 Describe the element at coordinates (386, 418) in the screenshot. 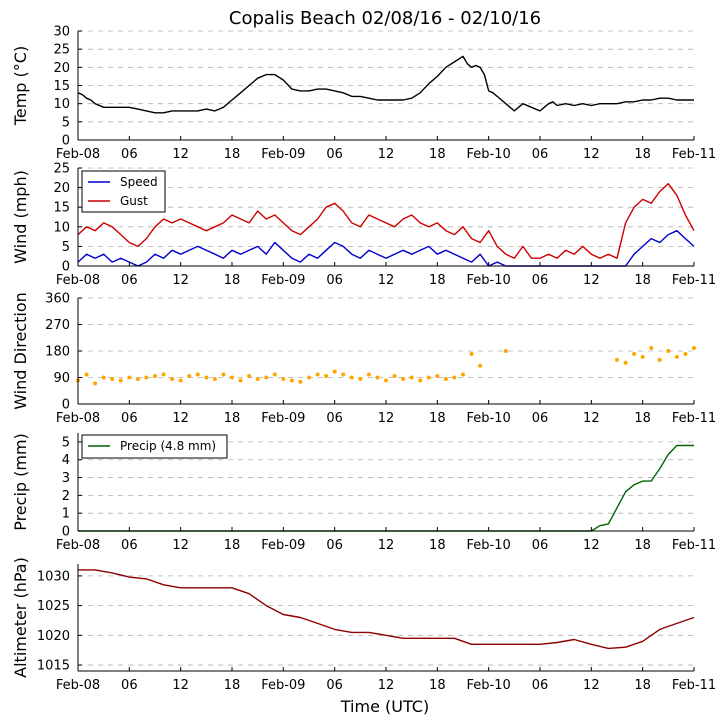

I see `x-tick-label-3-6: 12` at that location.